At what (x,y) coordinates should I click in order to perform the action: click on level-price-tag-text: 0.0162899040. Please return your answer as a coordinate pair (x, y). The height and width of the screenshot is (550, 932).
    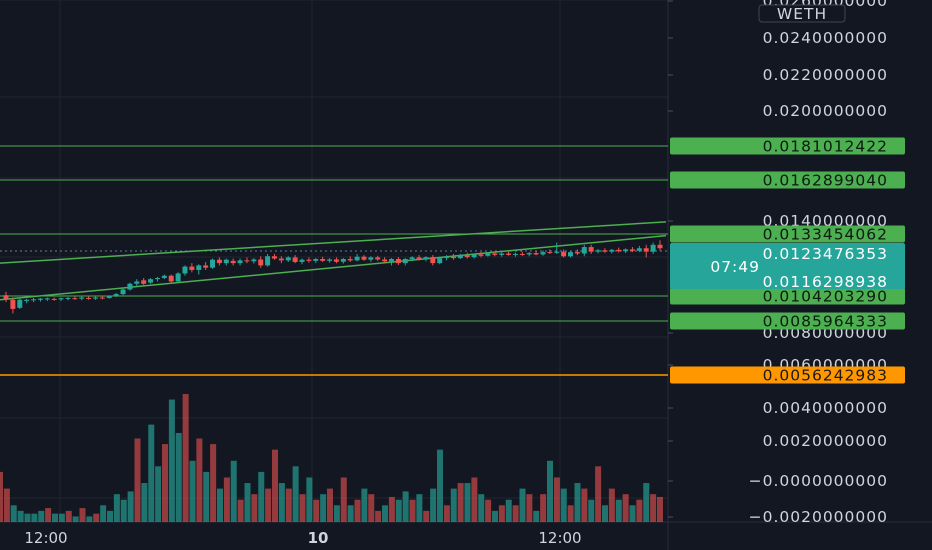
    Looking at the image, I should click on (825, 181).